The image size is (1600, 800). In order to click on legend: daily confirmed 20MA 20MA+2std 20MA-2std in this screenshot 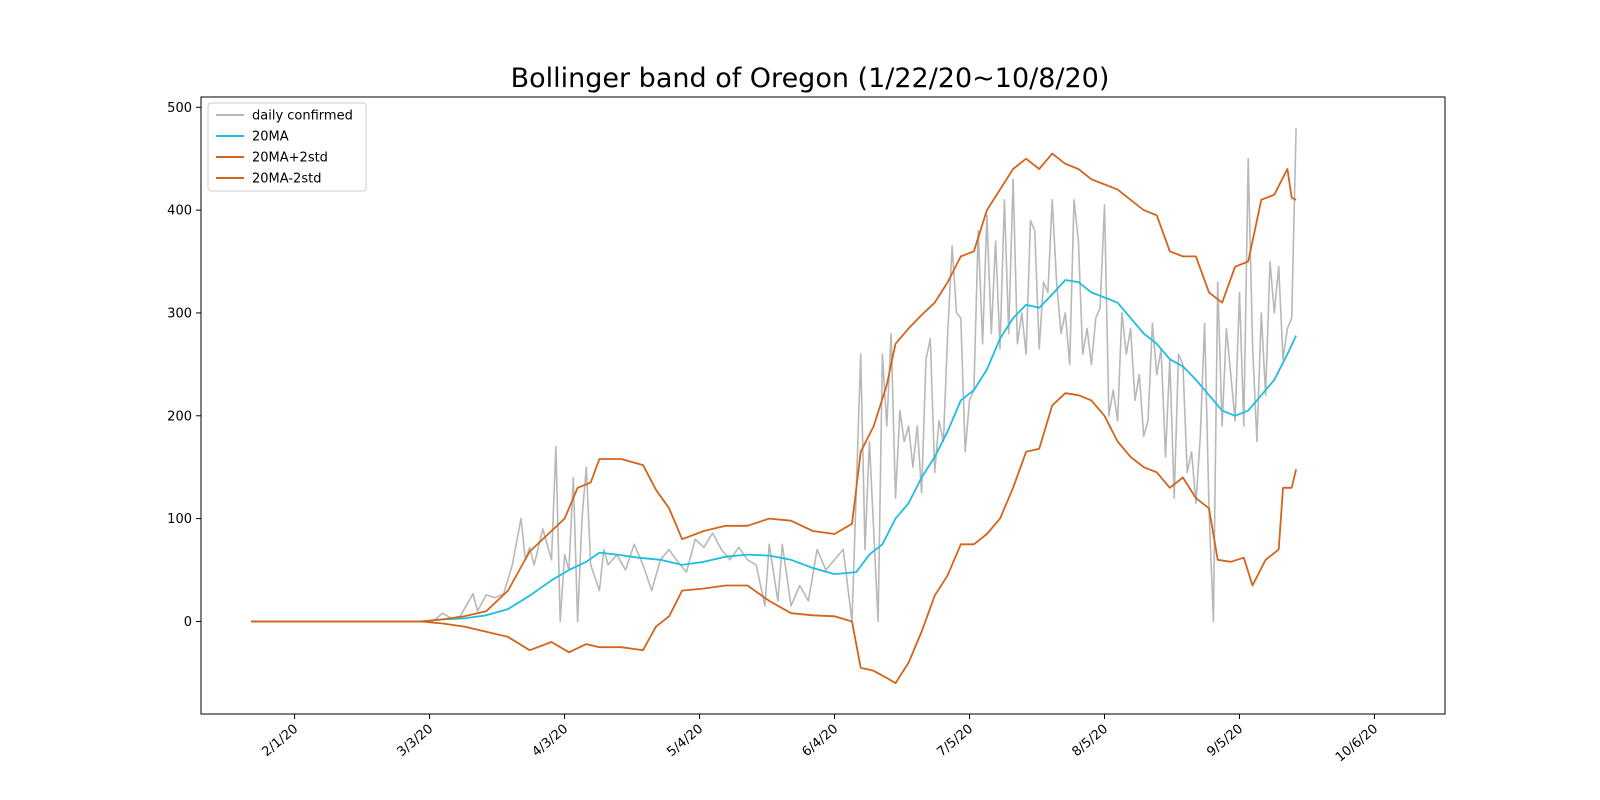, I will do `click(287, 147)`.